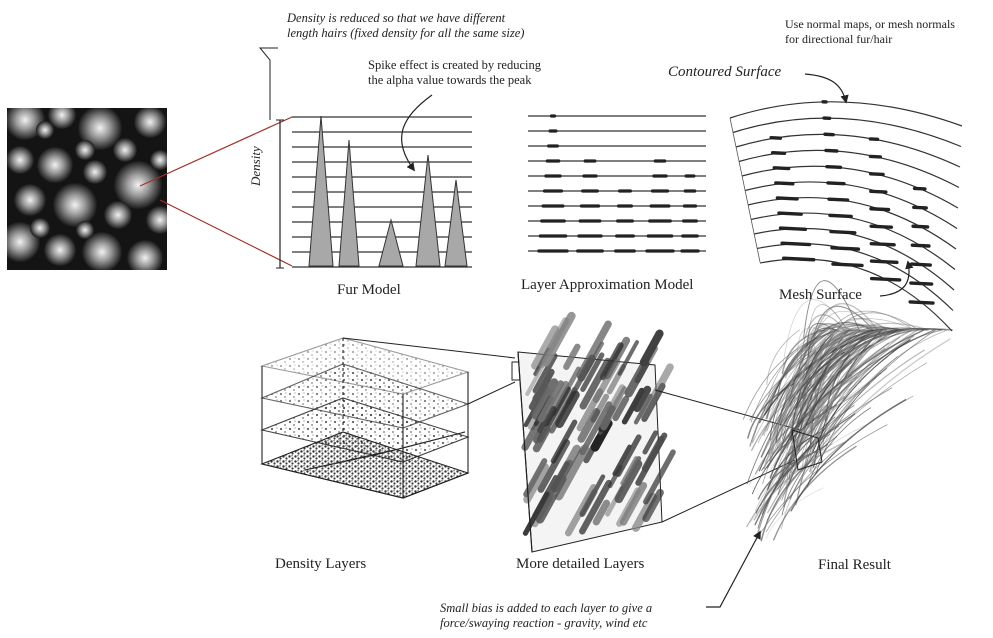 The image size is (993, 638). I want to click on fur-model-label: Fur Model, so click(369, 290).